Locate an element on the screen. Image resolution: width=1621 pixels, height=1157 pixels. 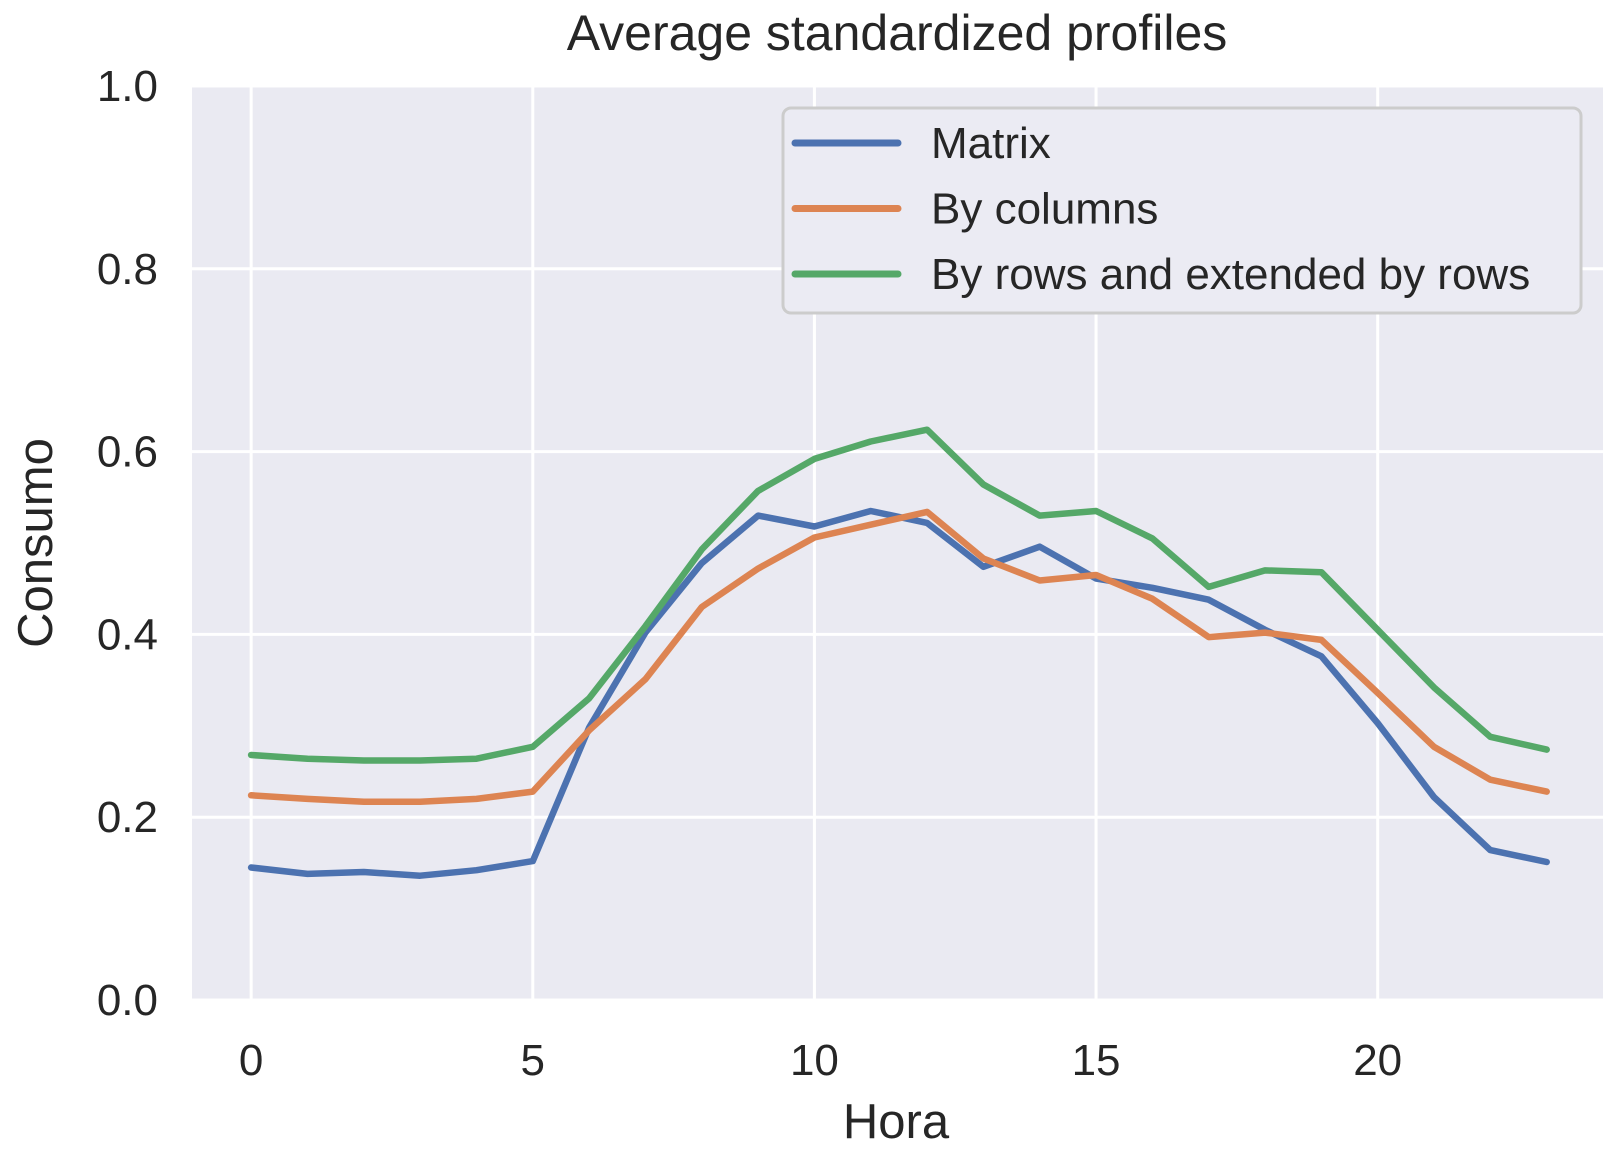
x-tick-label-20: 20 is located at coordinates (1377, 1060).